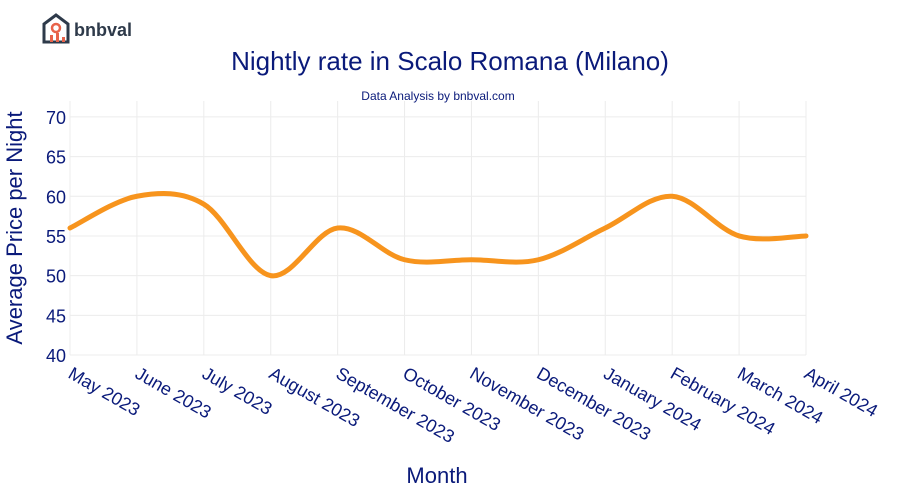 Image resolution: width=900 pixels, height=500 pixels. What do you see at coordinates (56, 237) in the screenshot?
I see `y-tick-label: 55` at bounding box center [56, 237].